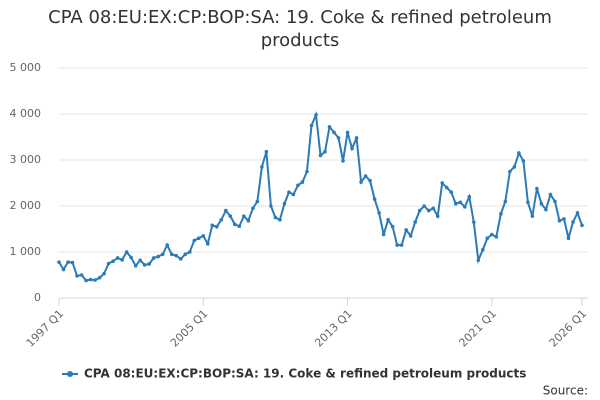 The image size is (600, 400). What do you see at coordinates (478, 328) in the screenshot?
I see `x-tick-label: 2021 Q1` at bounding box center [478, 328].